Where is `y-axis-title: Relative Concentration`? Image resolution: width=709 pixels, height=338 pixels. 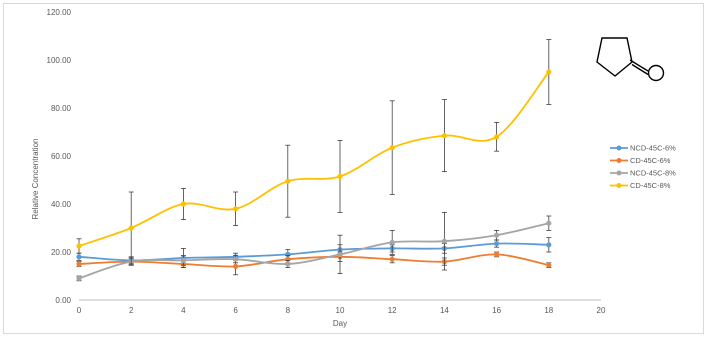 y-axis-title: Relative Concentration is located at coordinates (35, 179).